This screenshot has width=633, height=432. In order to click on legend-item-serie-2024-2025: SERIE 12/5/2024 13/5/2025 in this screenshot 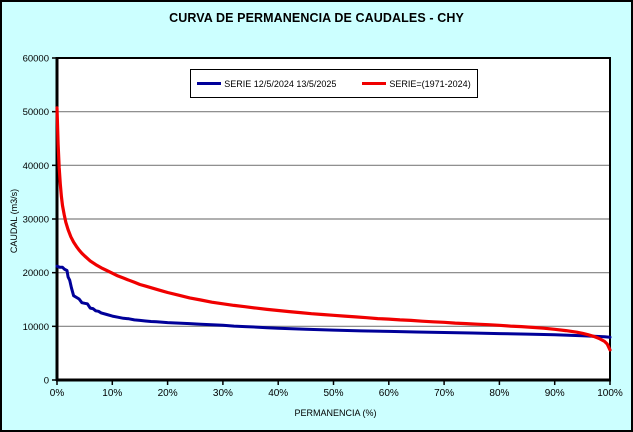, I will do `click(266, 84)`.